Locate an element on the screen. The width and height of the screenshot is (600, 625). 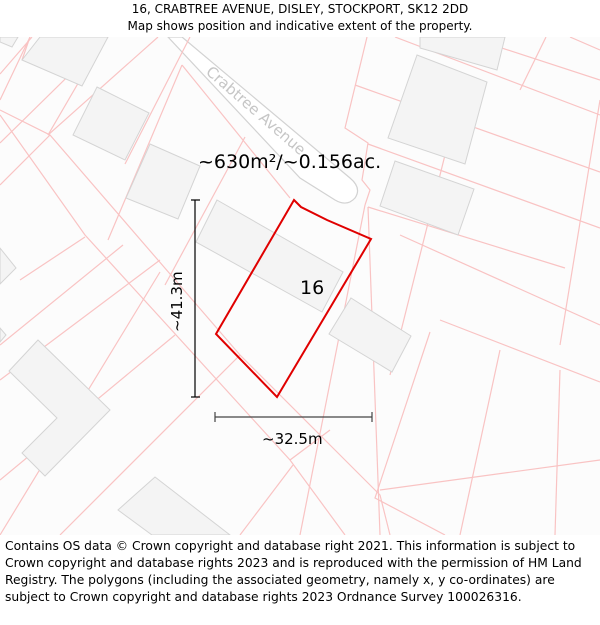
height-measure is located at coordinates (195, 298).